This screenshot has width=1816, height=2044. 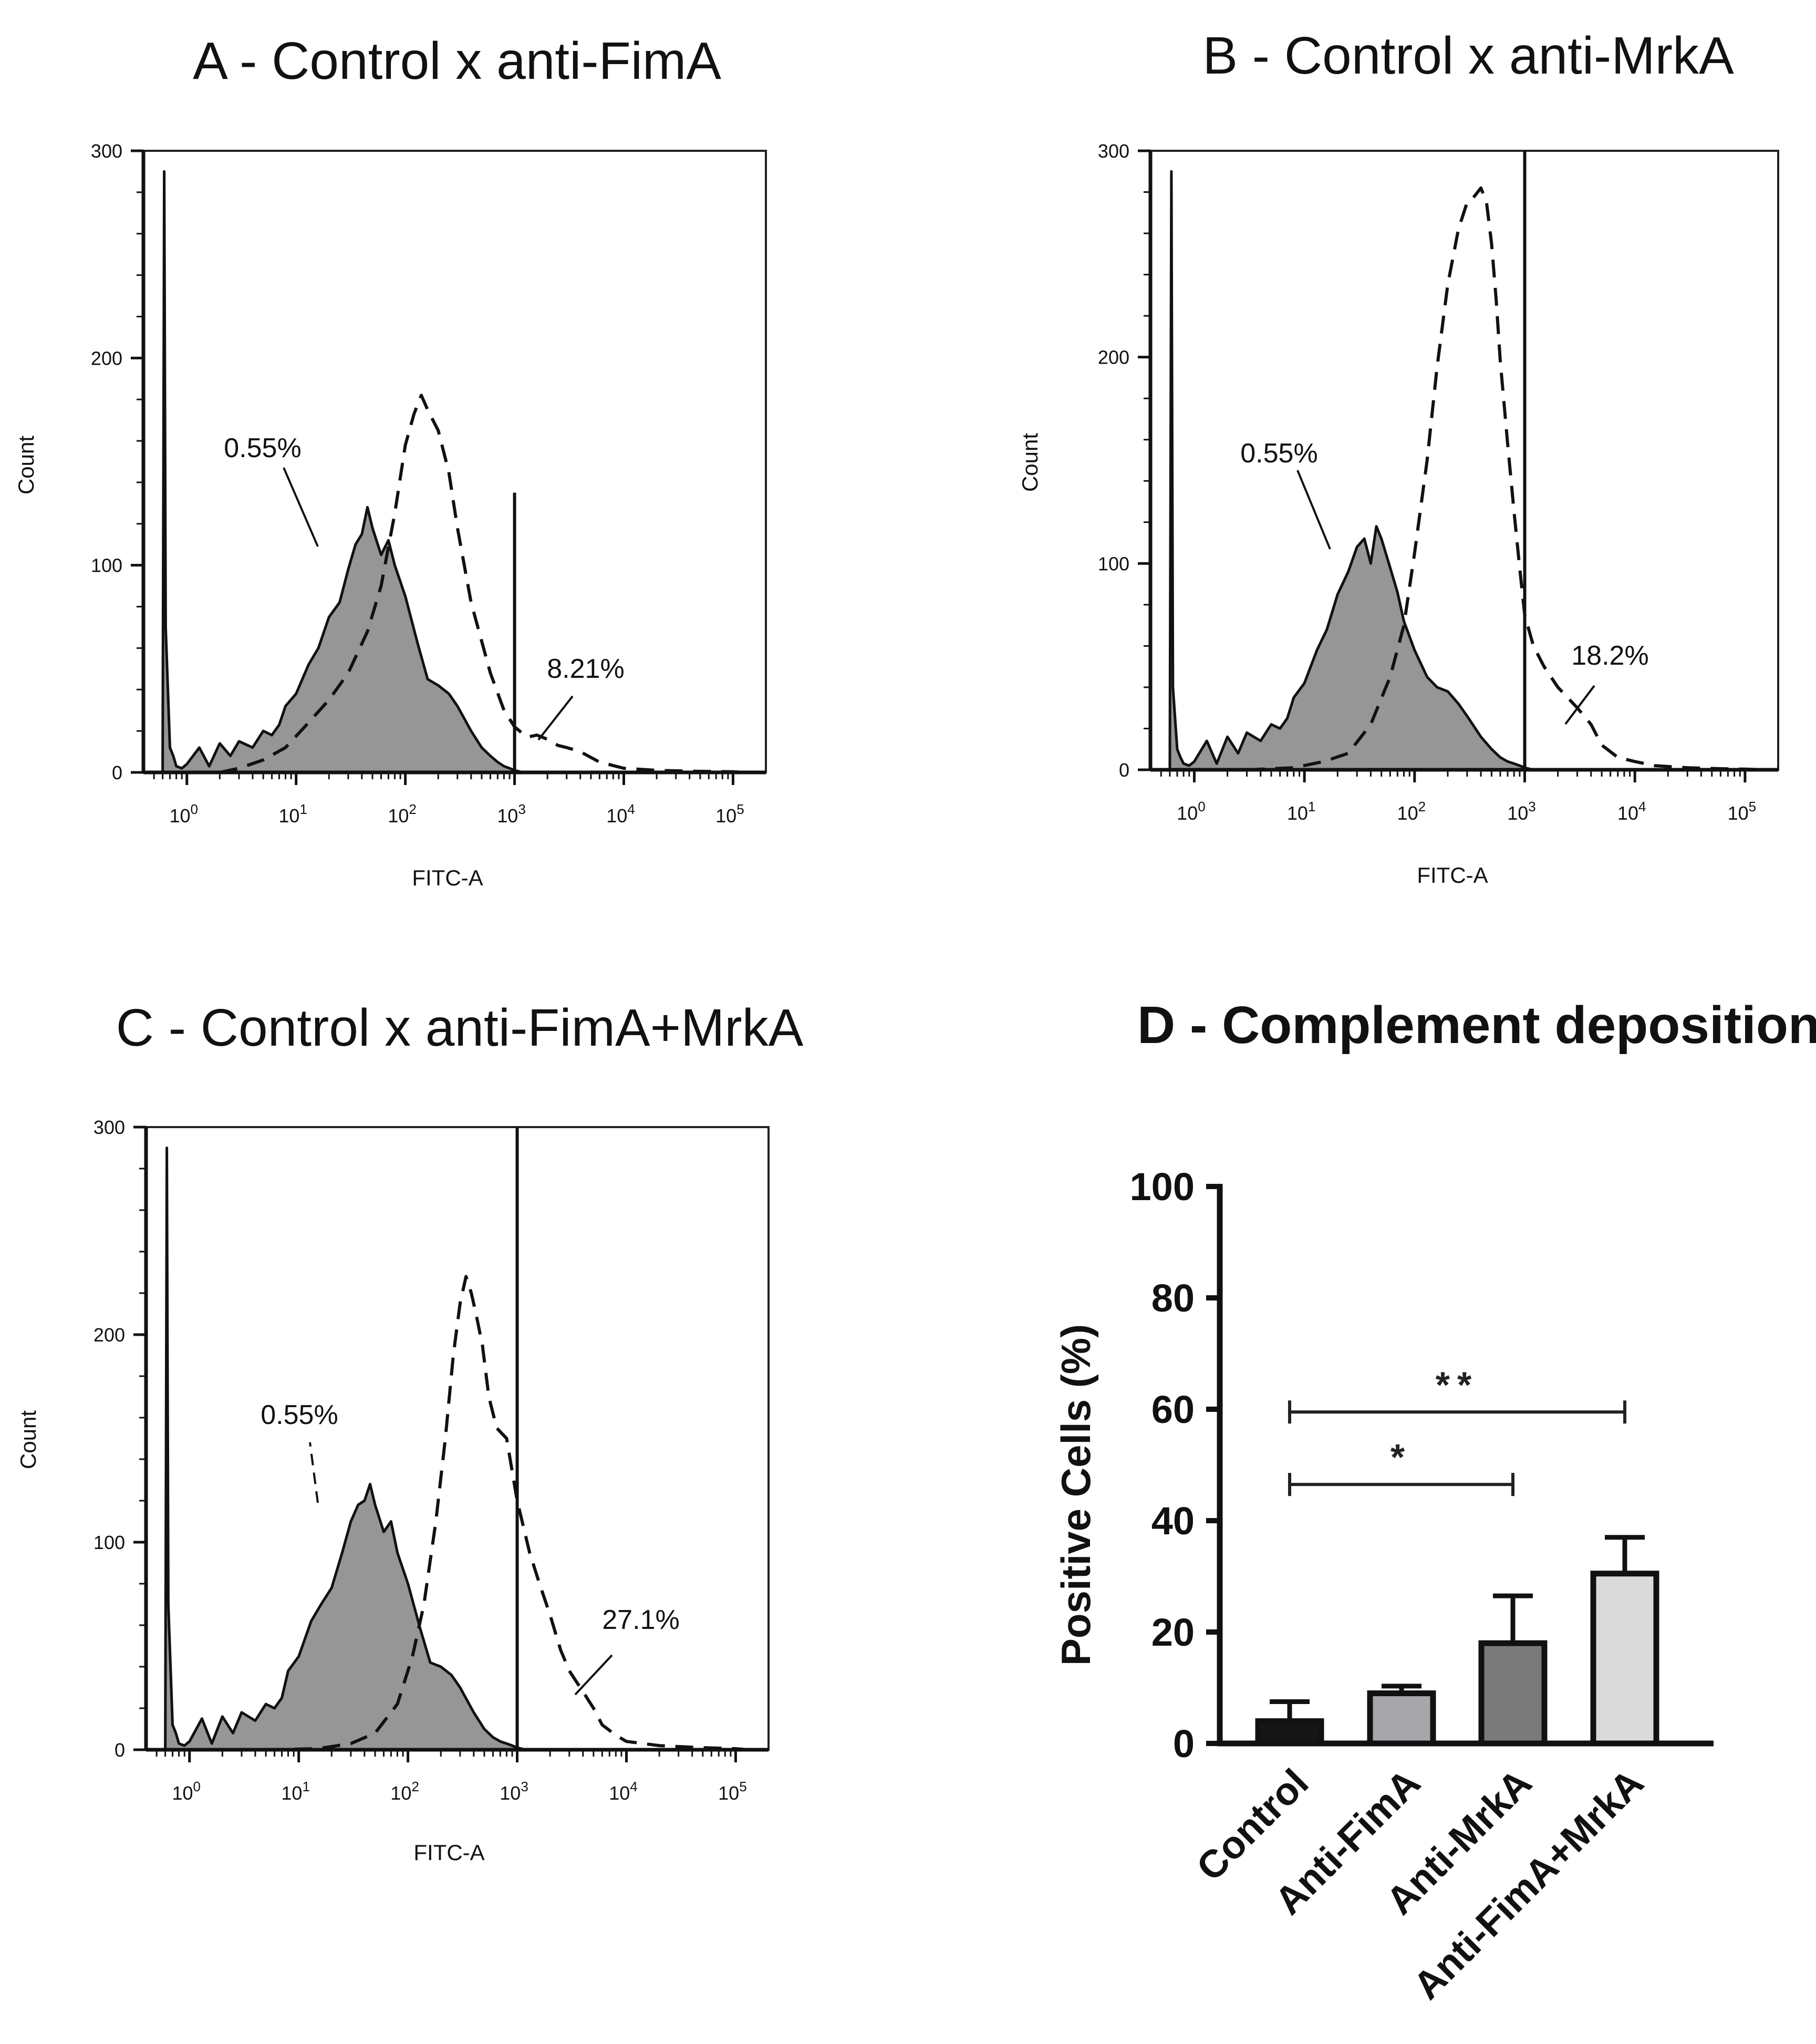 What do you see at coordinates (300, 1415) in the screenshot?
I see `panel-c-control-annotation: 0.55%` at bounding box center [300, 1415].